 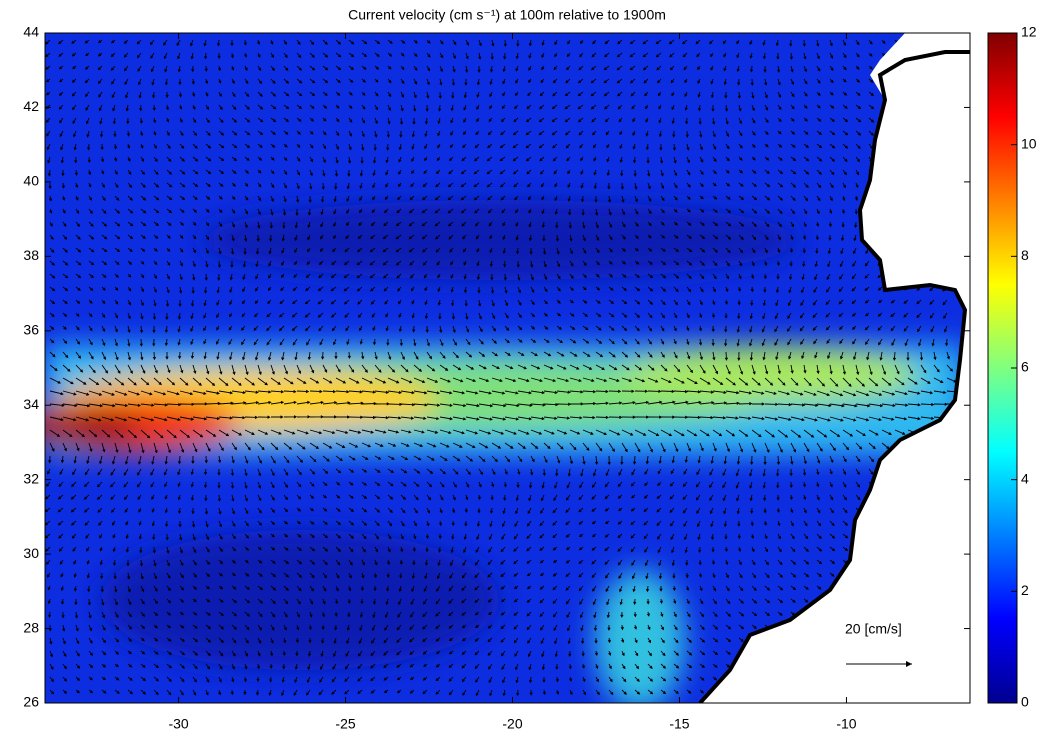 I want to click on colorbar-tick-label: 12, so click(x=1029, y=32).